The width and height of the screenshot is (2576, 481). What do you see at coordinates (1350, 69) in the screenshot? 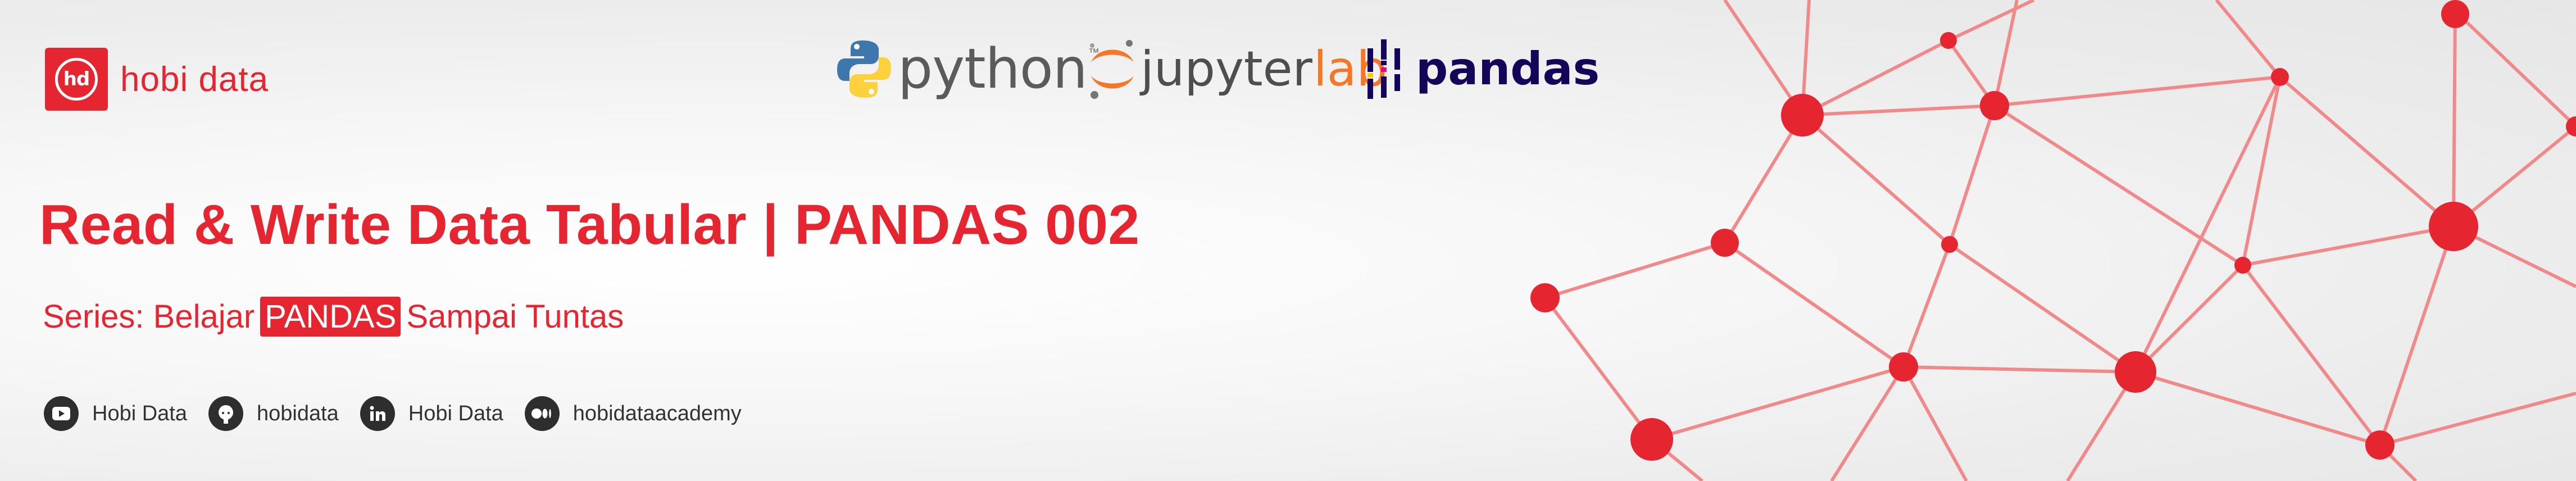
I see `jupyter-lab-wordmark: lab` at bounding box center [1350, 69].